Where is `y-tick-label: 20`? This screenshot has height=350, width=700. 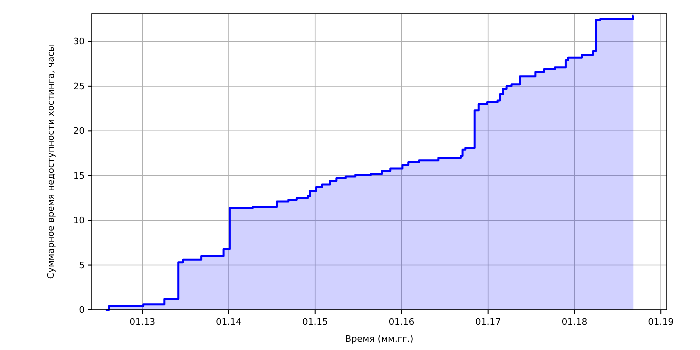
y-tick-label: 20 is located at coordinates (80, 132).